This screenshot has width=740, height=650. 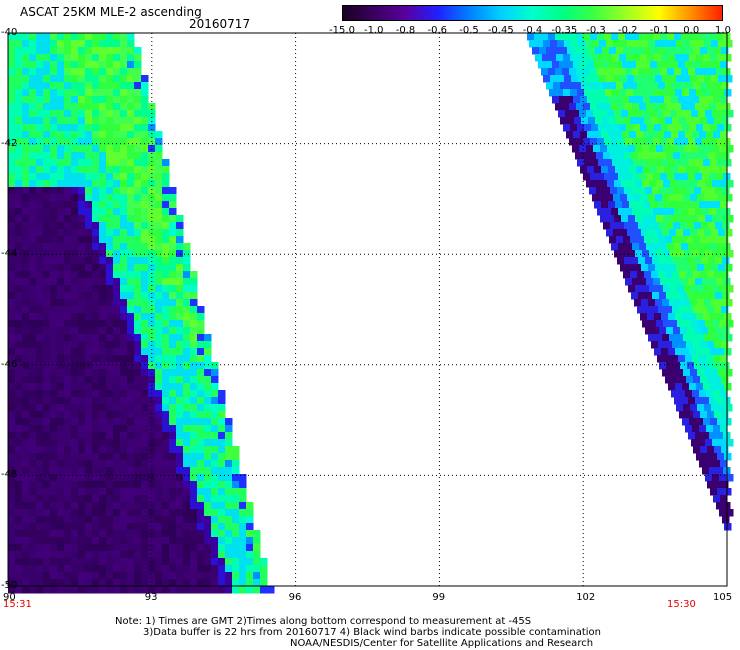 What do you see at coordinates (586, 597) in the screenshot?
I see `x-tick-label: 102` at bounding box center [586, 597].